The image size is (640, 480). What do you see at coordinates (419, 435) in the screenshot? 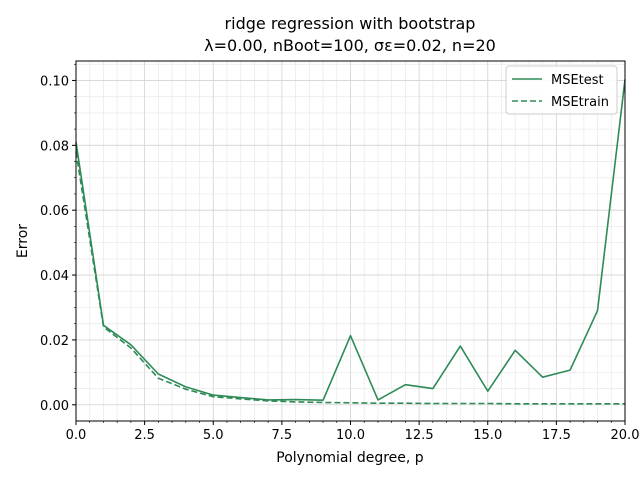
I see `x-tick-label: 12.5` at bounding box center [419, 435].